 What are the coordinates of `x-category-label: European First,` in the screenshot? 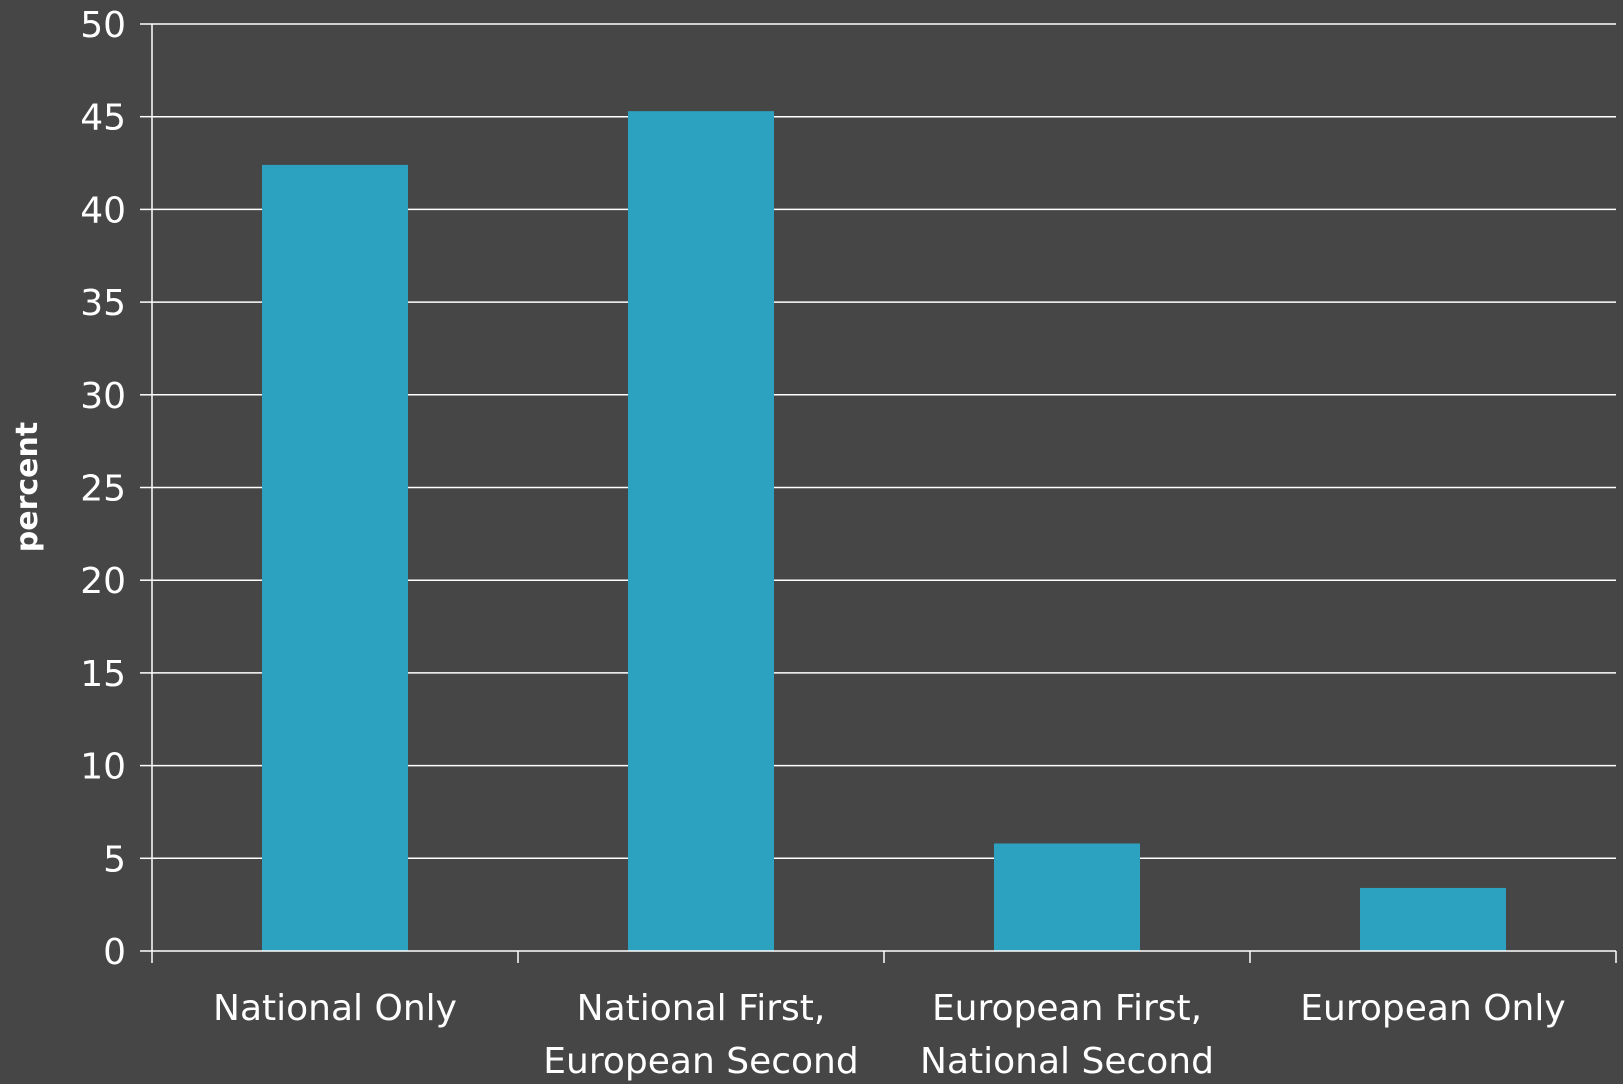 It's located at (1067, 1008).